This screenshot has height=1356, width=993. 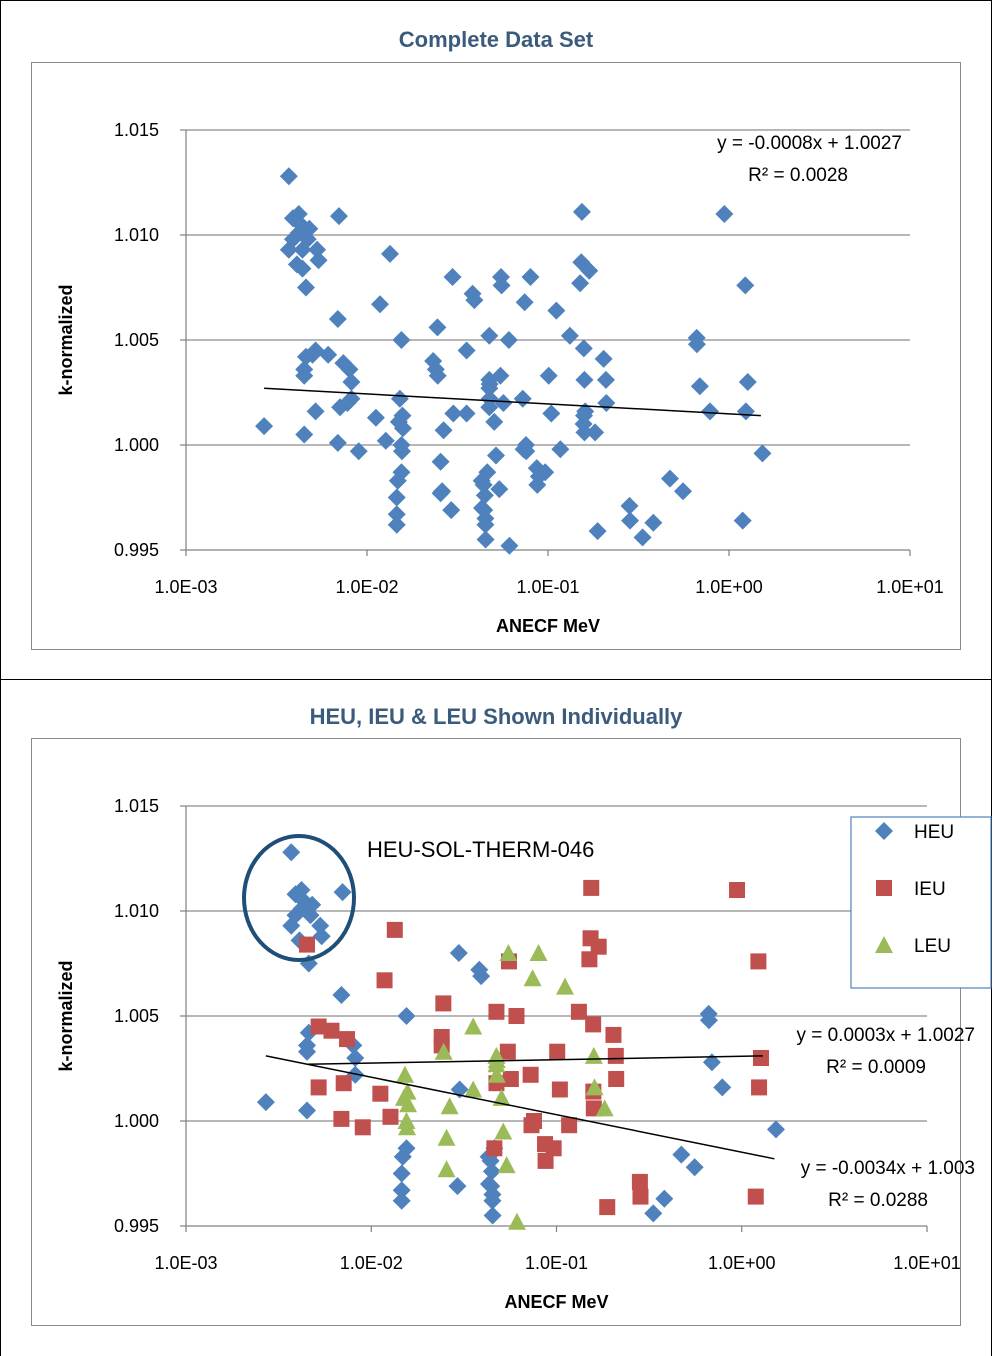 I want to click on x-tick-label: 1.0E+01, so click(x=910, y=587).